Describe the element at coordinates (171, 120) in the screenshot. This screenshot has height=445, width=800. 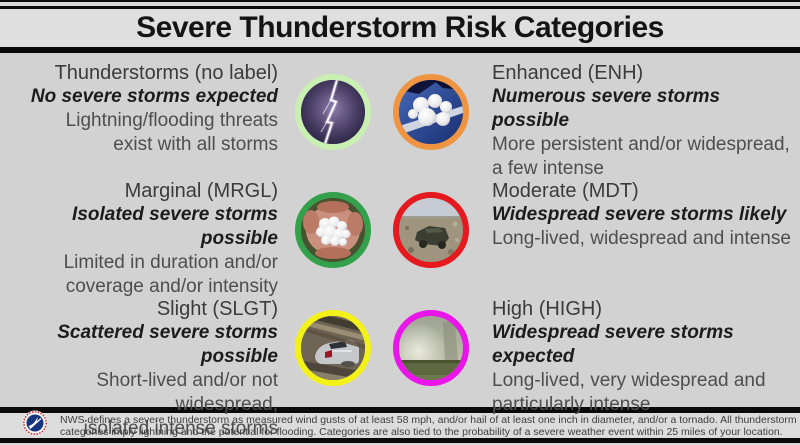
I see `category-desc-line: Lightning/flooding threats` at that location.